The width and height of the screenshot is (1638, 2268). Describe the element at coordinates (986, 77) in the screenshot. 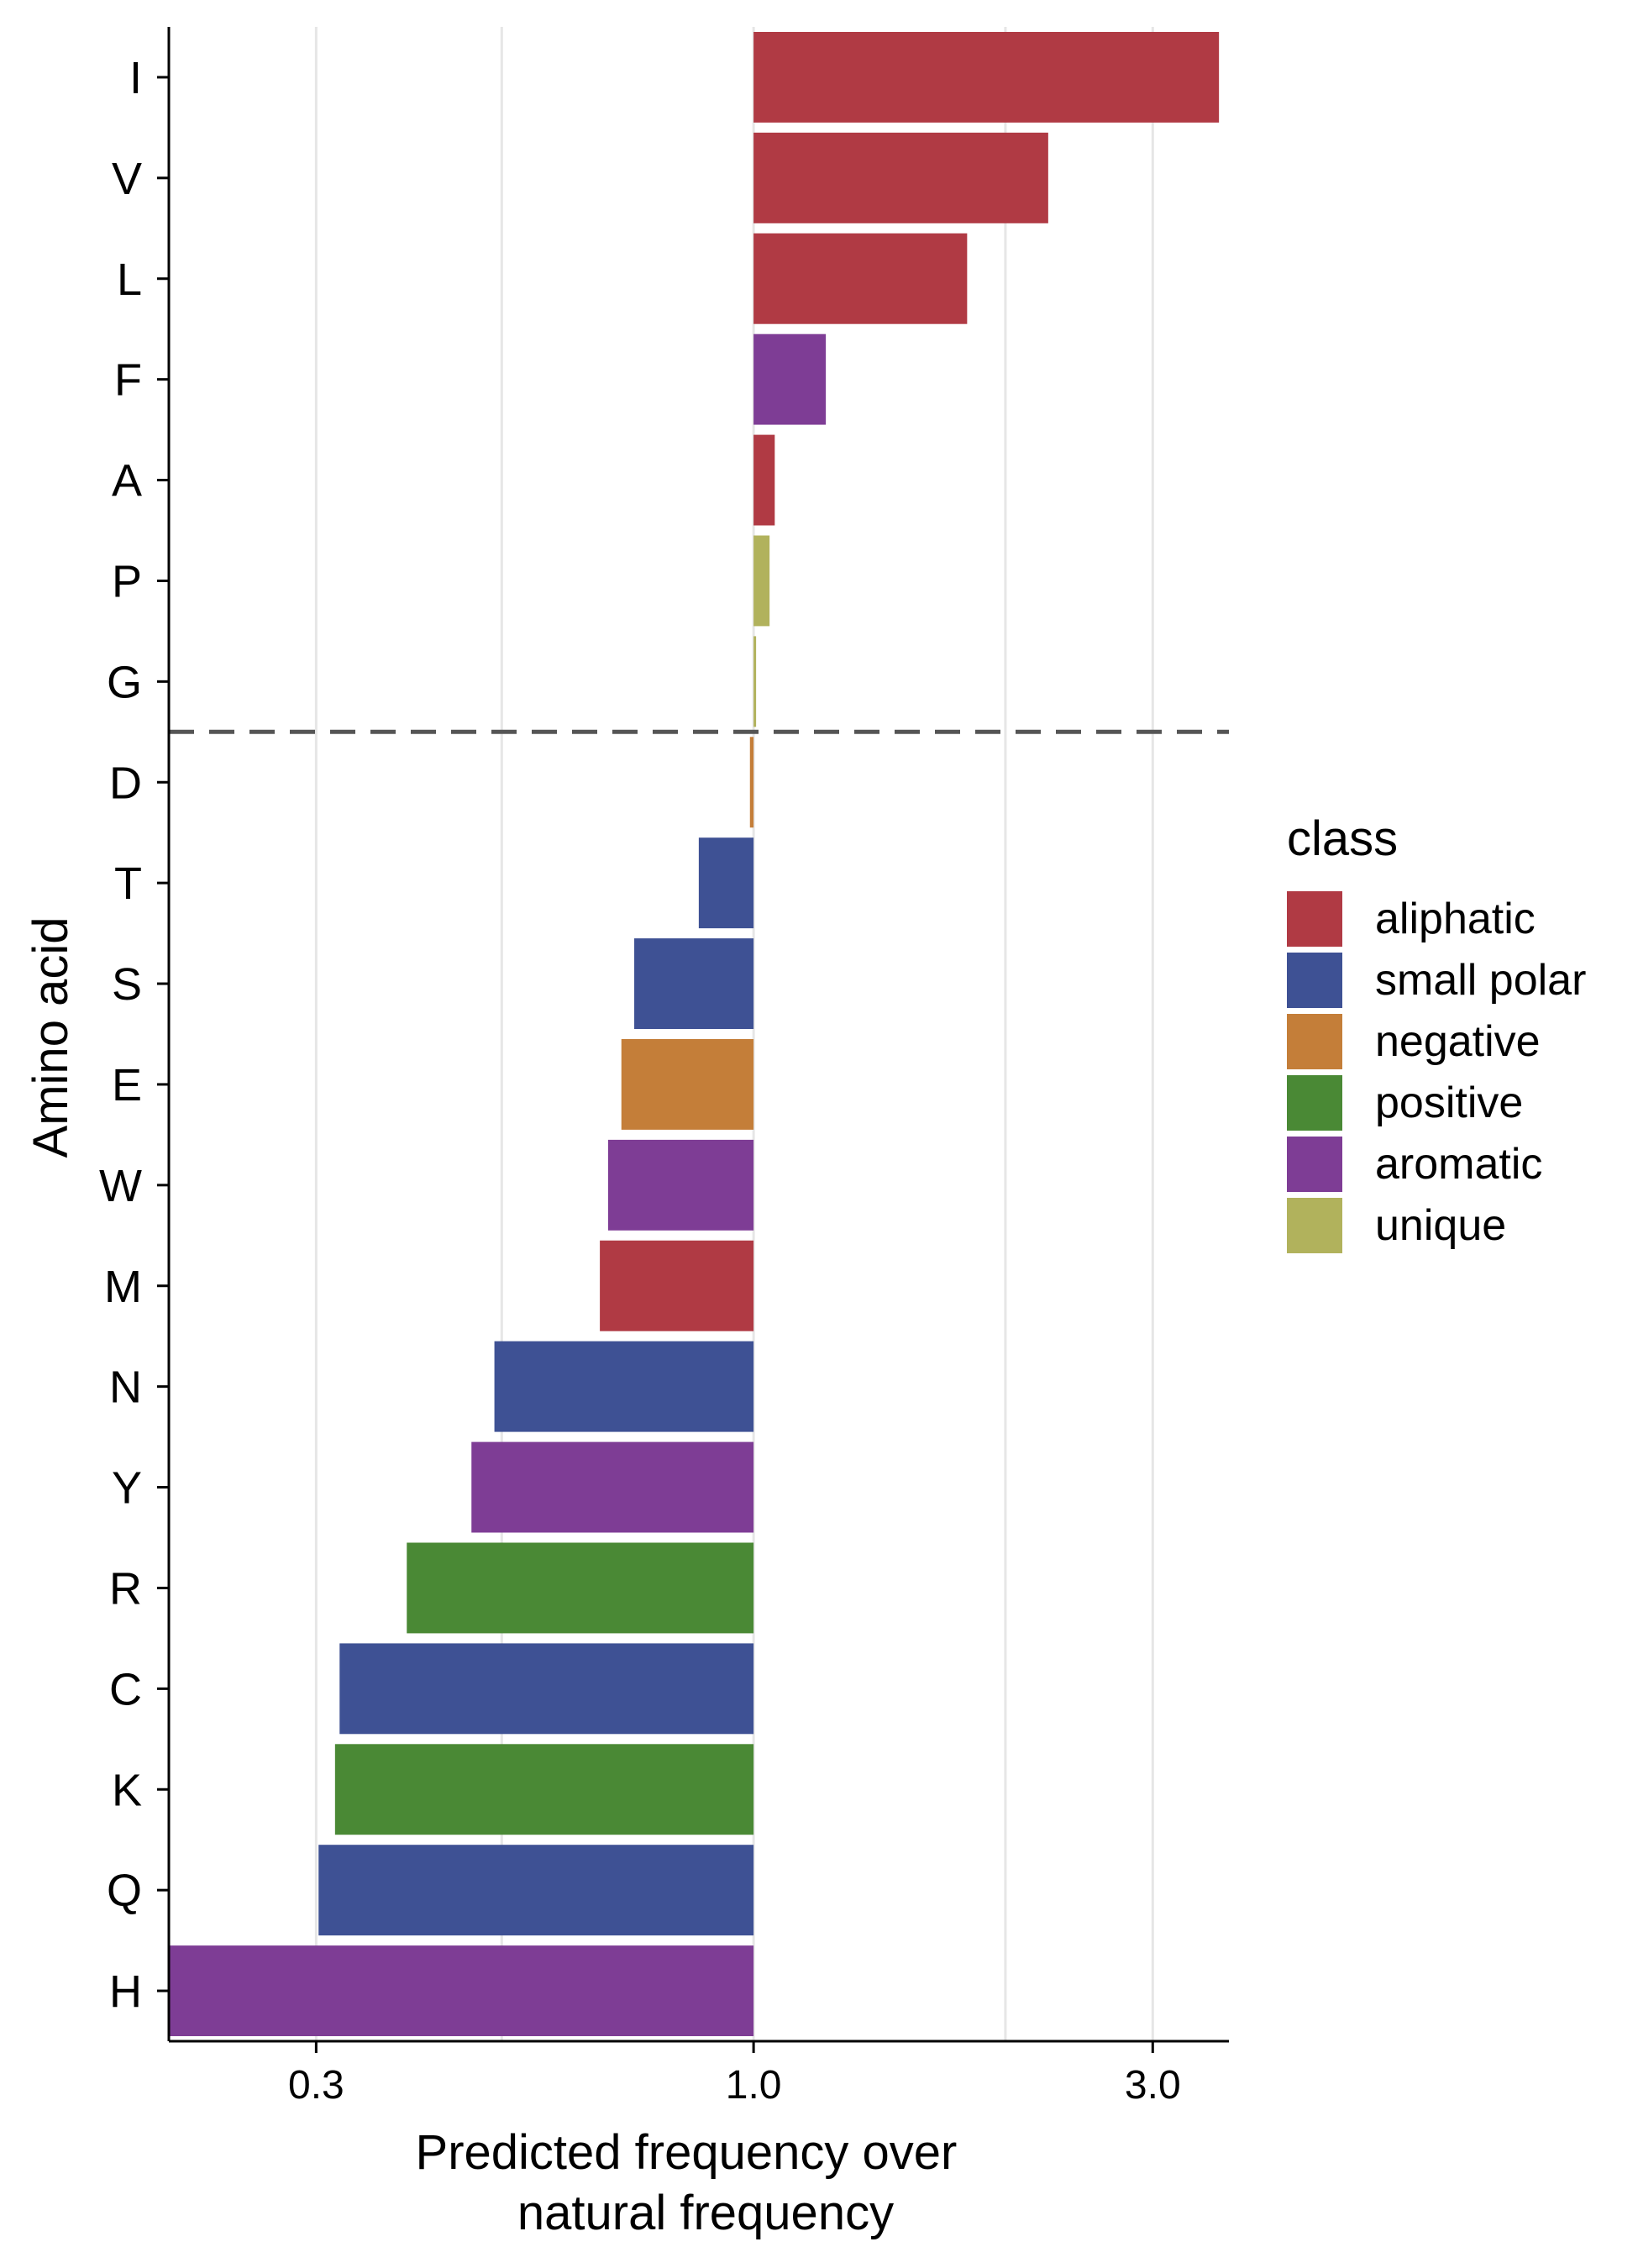

I see `bar-I` at that location.